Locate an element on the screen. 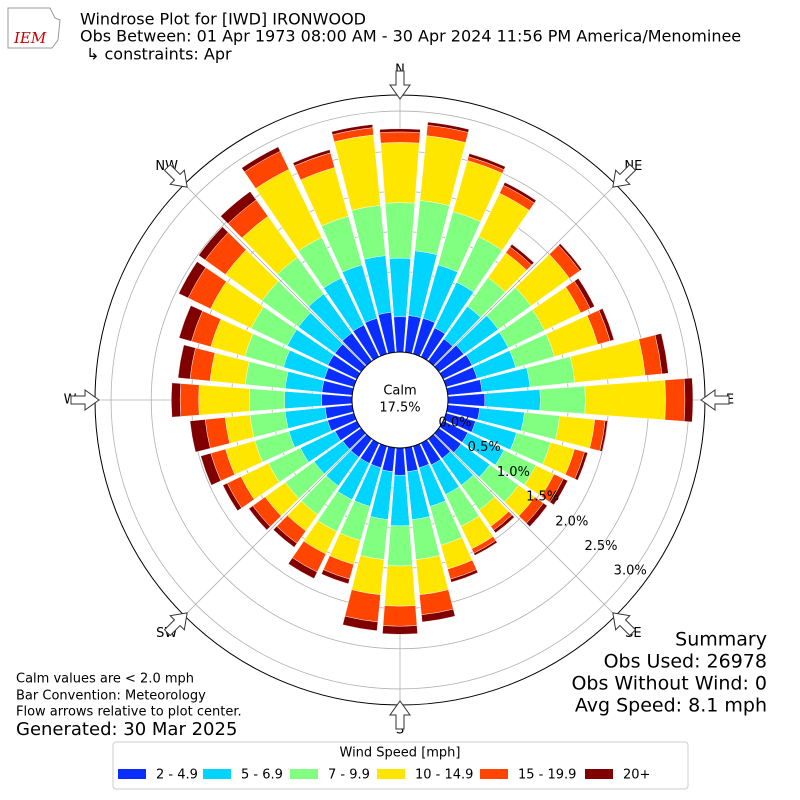 The width and height of the screenshot is (800, 800). summary-title: Summary is located at coordinates (721, 640).